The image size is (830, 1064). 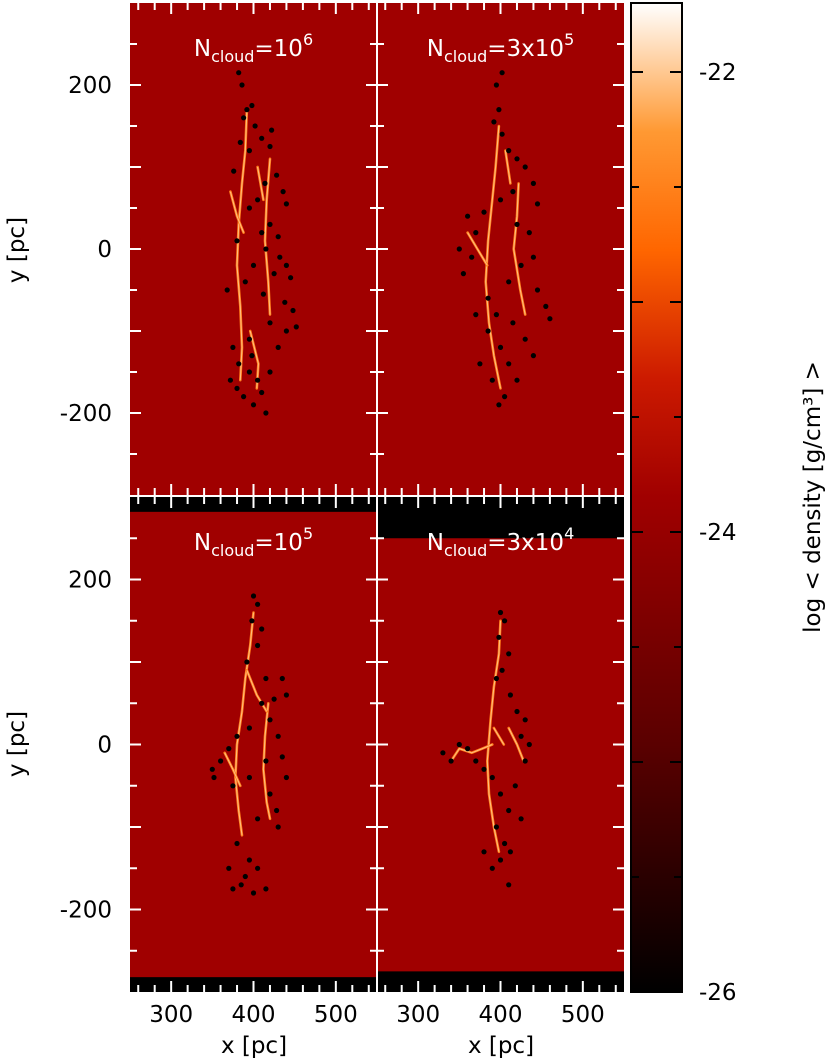 What do you see at coordinates (232, 56) in the screenshot?
I see `title-sub: cloud` at bounding box center [232, 56].